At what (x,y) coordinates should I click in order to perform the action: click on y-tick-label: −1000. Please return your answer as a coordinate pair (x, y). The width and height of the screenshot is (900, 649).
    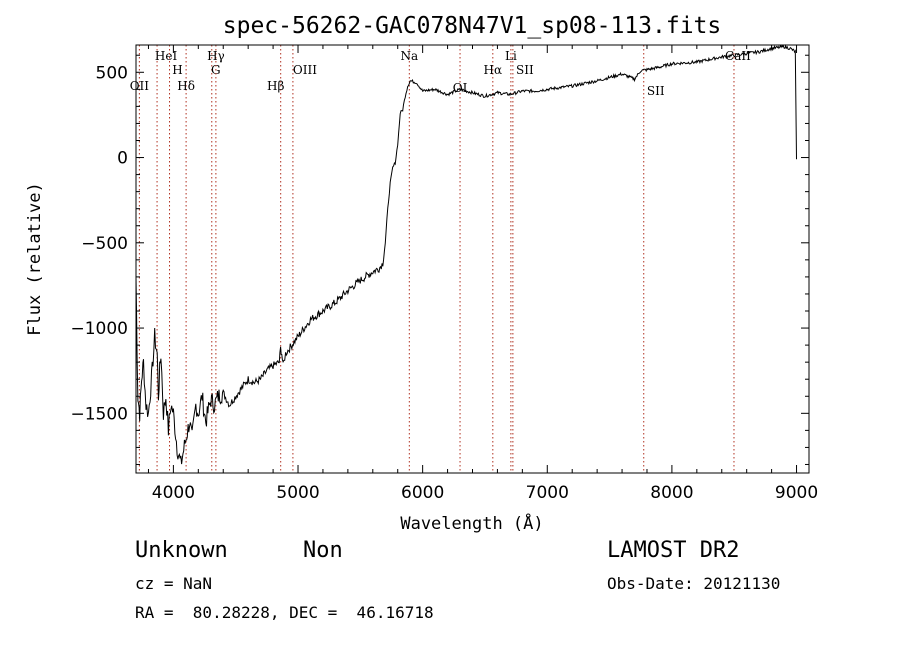
    Looking at the image, I should click on (99, 329).